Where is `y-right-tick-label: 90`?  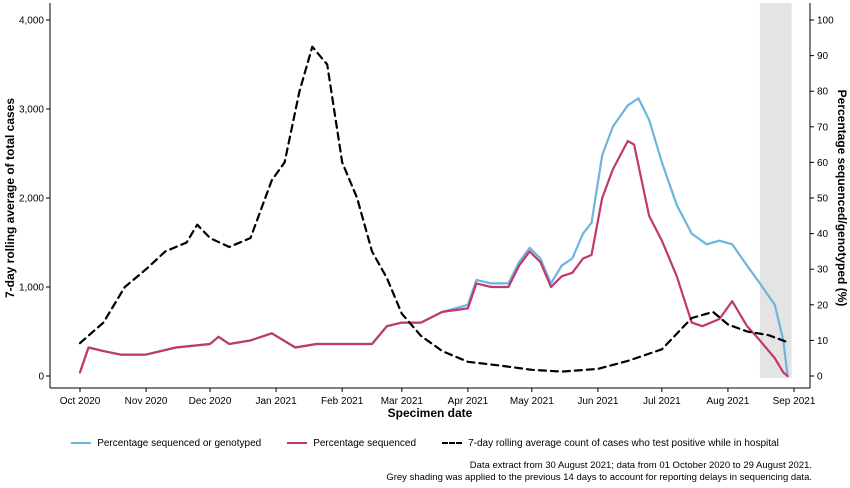 y-right-tick-label: 90 is located at coordinates (823, 56).